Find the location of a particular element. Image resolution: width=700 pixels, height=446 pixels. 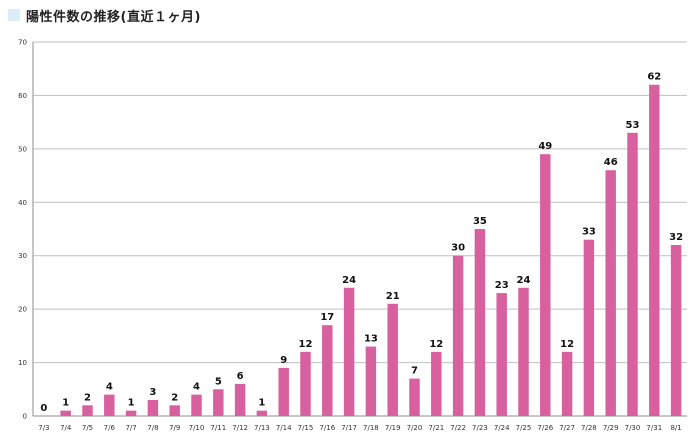

x-tick-label: 7/7 is located at coordinates (130, 428).